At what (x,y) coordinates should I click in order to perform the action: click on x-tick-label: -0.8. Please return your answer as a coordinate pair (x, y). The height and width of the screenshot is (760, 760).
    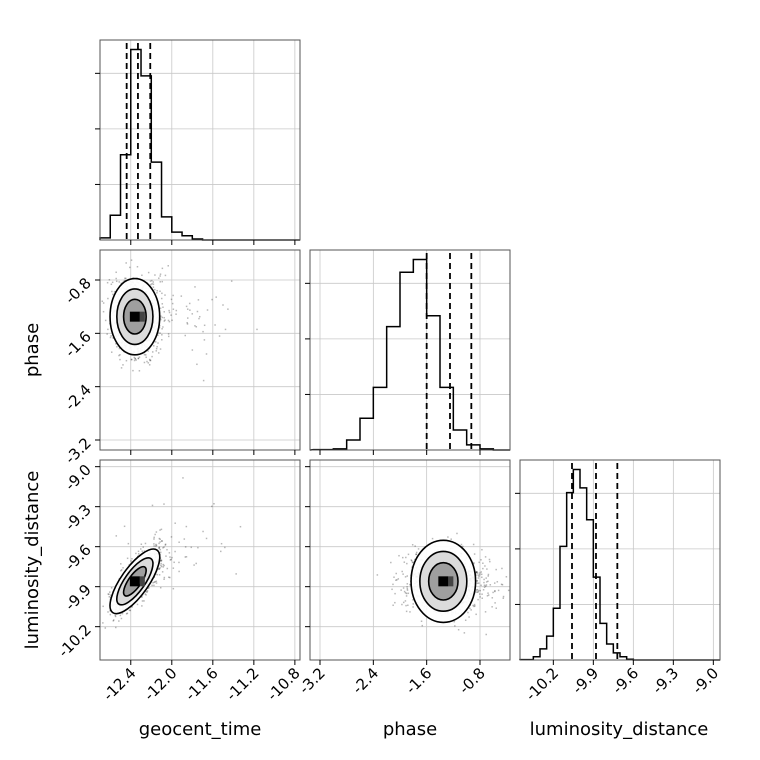
    Looking at the image, I should click on (471, 680).